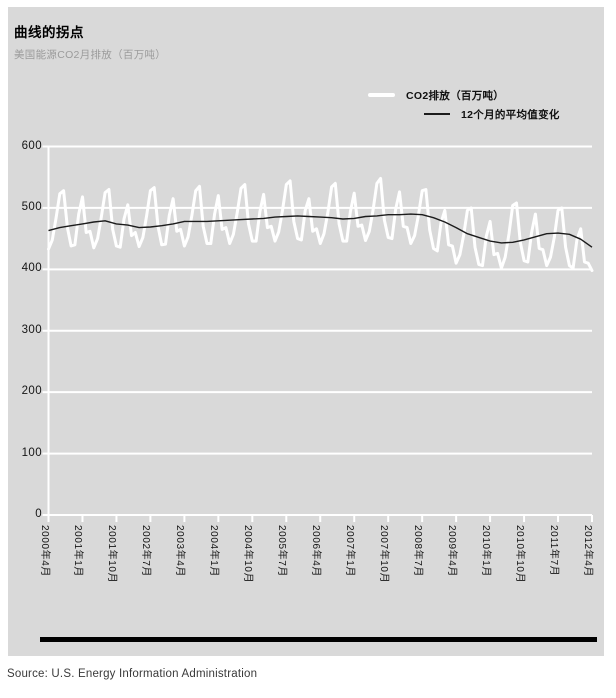 Image resolution: width=616 pixels, height=698 pixels. What do you see at coordinates (31, 391) in the screenshot?
I see `y-tick-label: 200` at bounding box center [31, 391].